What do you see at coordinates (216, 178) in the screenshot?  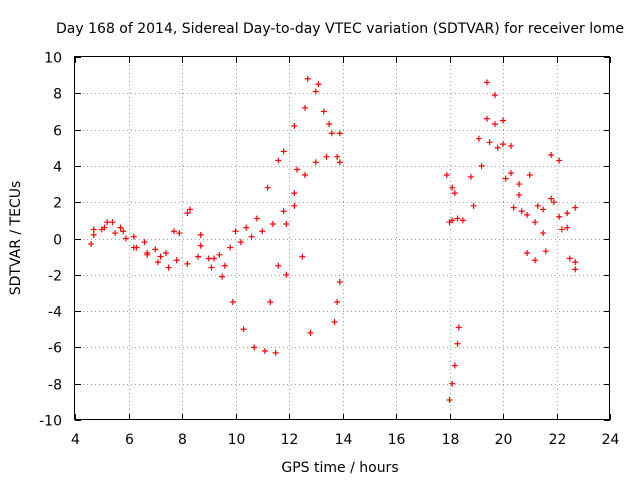 I see `series-track-c` at bounding box center [216, 178].